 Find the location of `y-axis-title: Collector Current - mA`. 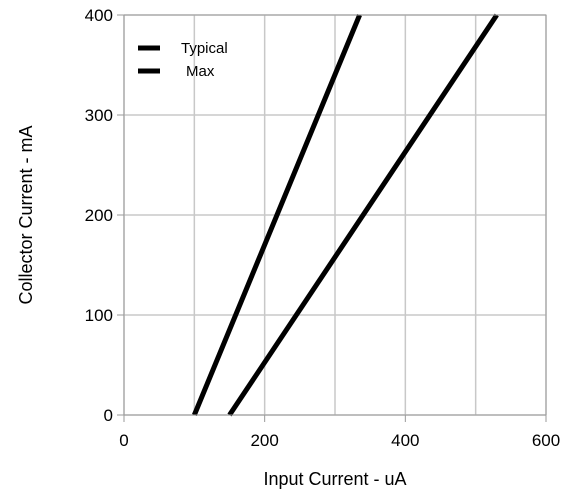

y-axis-title: Collector Current - mA is located at coordinates (26, 214).